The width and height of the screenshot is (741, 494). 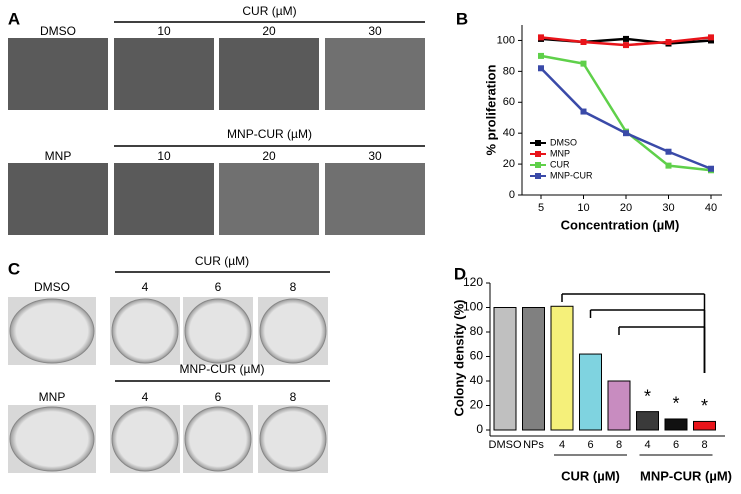 What do you see at coordinates (14, 18) in the screenshot?
I see `panel-label: A` at bounding box center [14, 18].